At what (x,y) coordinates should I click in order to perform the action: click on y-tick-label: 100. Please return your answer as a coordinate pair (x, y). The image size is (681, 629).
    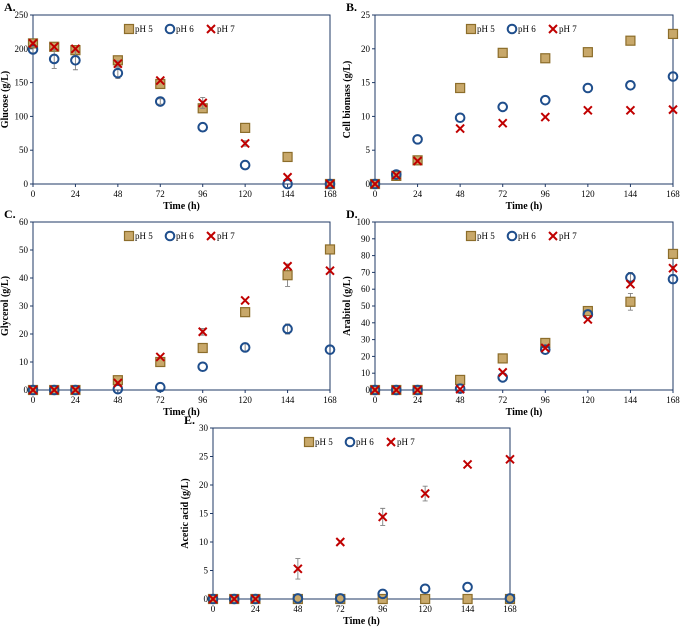
    Looking at the image, I should click on (22, 116).